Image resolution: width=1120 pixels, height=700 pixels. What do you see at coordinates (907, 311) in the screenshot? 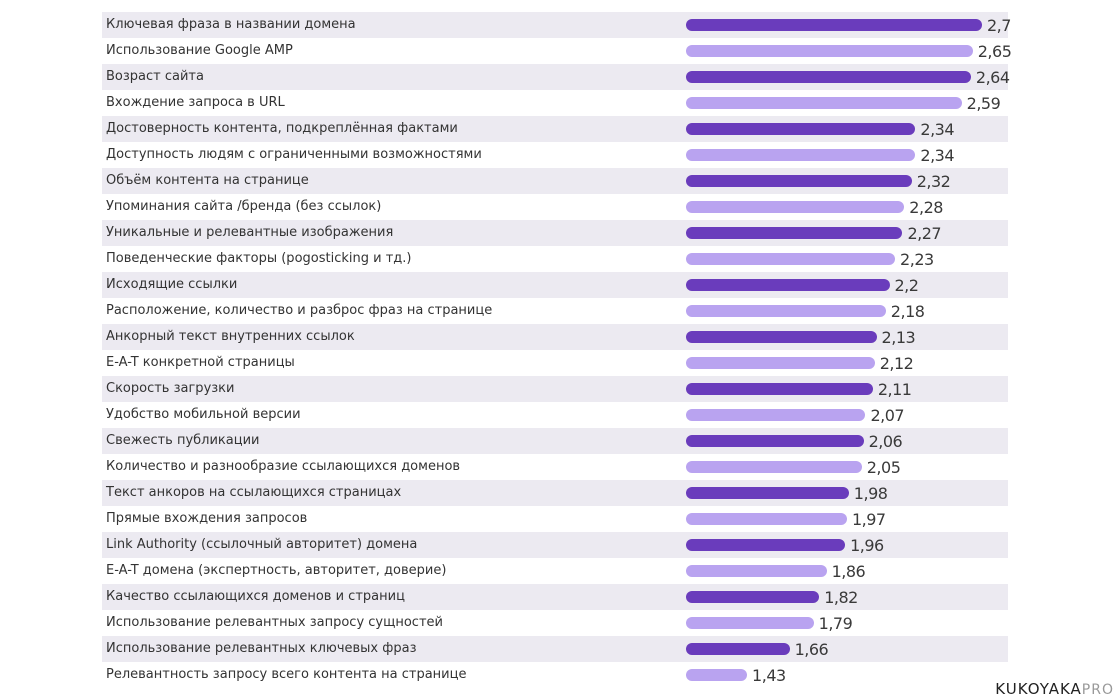
I see `value-label: 2,18` at bounding box center [907, 311].